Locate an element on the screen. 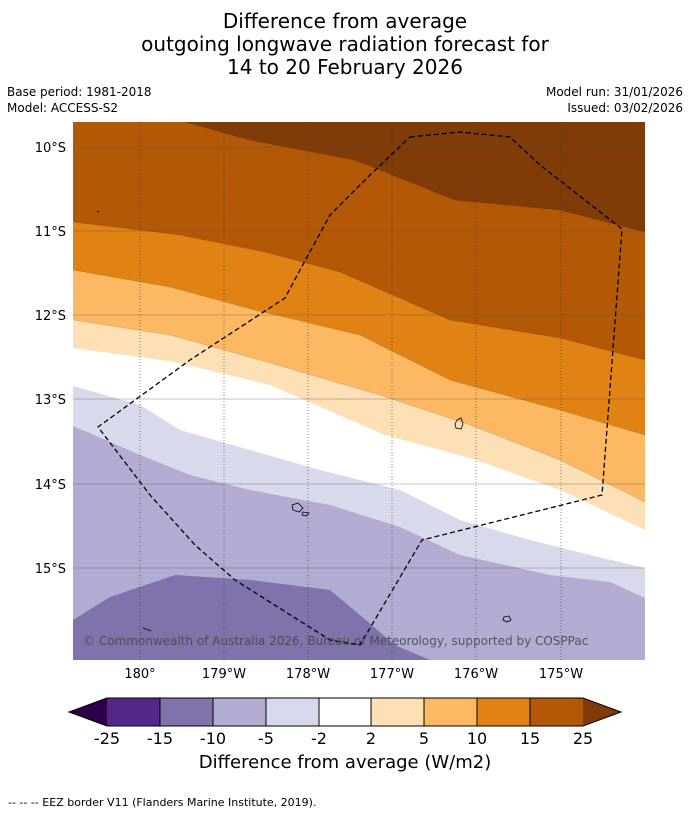 This screenshot has width=690, height=816. colorbar-tick: 2 is located at coordinates (371, 738).